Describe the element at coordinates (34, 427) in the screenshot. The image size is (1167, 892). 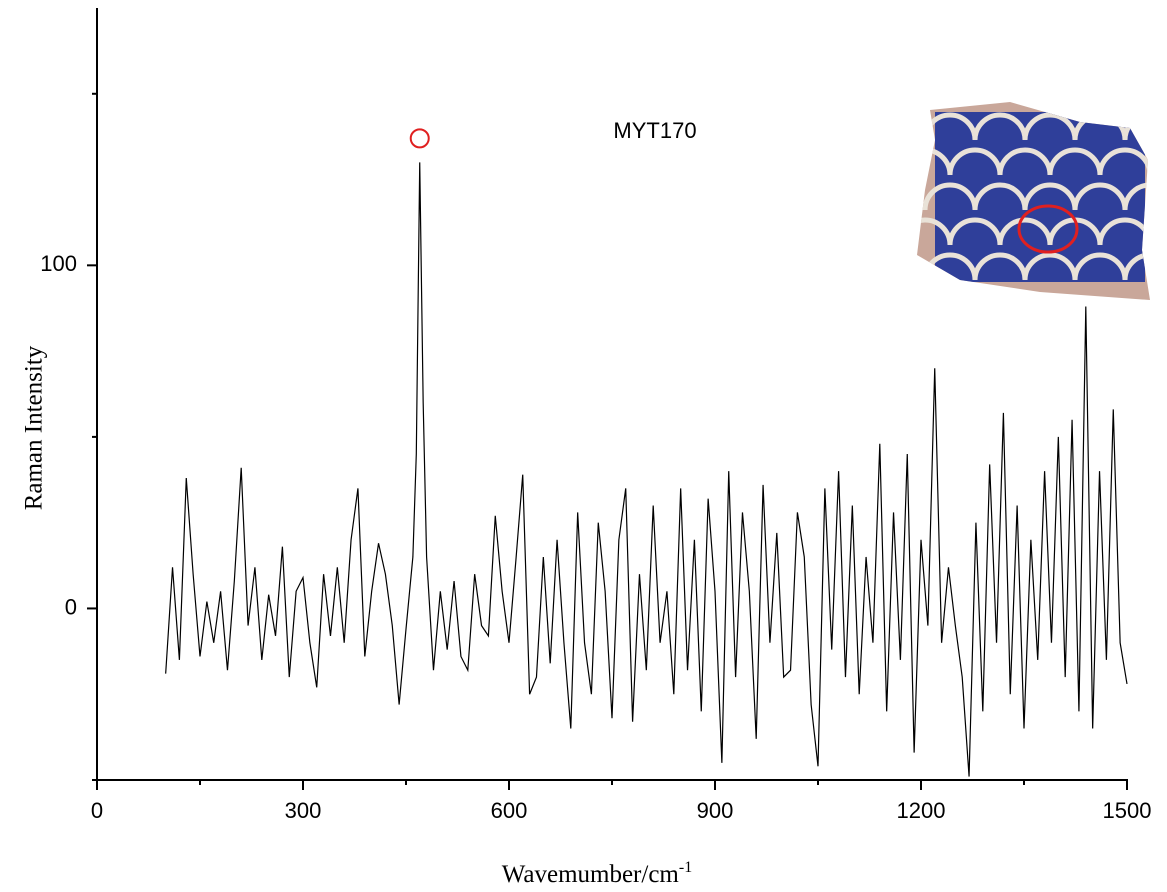
I see `y-axis-label: Raman Intensity` at that location.